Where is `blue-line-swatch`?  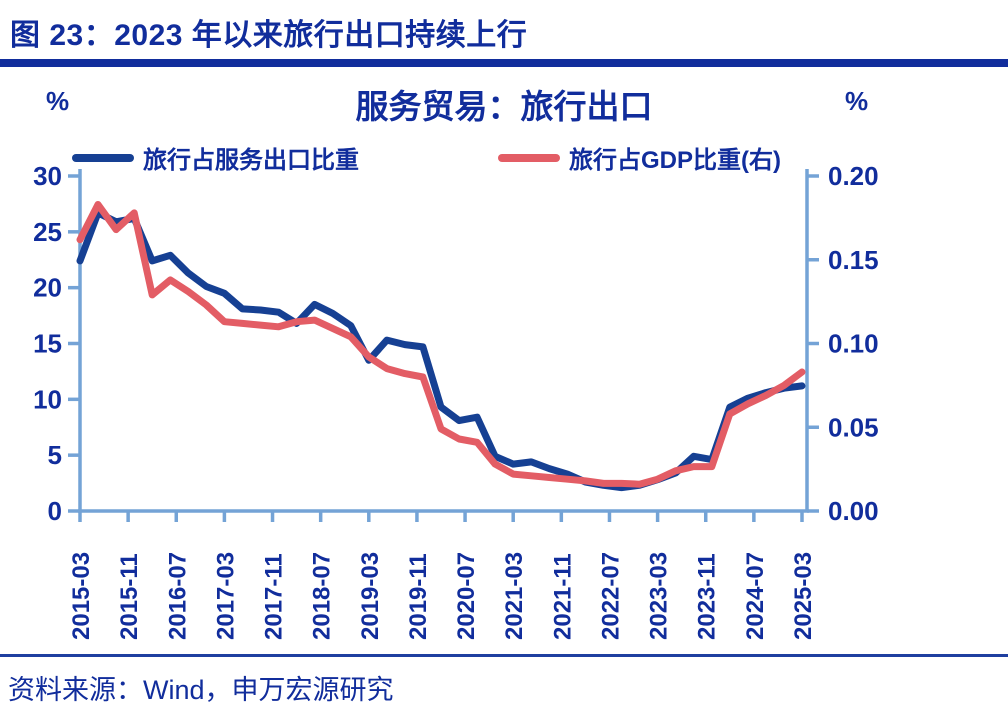 blue-line-swatch is located at coordinates (103, 157).